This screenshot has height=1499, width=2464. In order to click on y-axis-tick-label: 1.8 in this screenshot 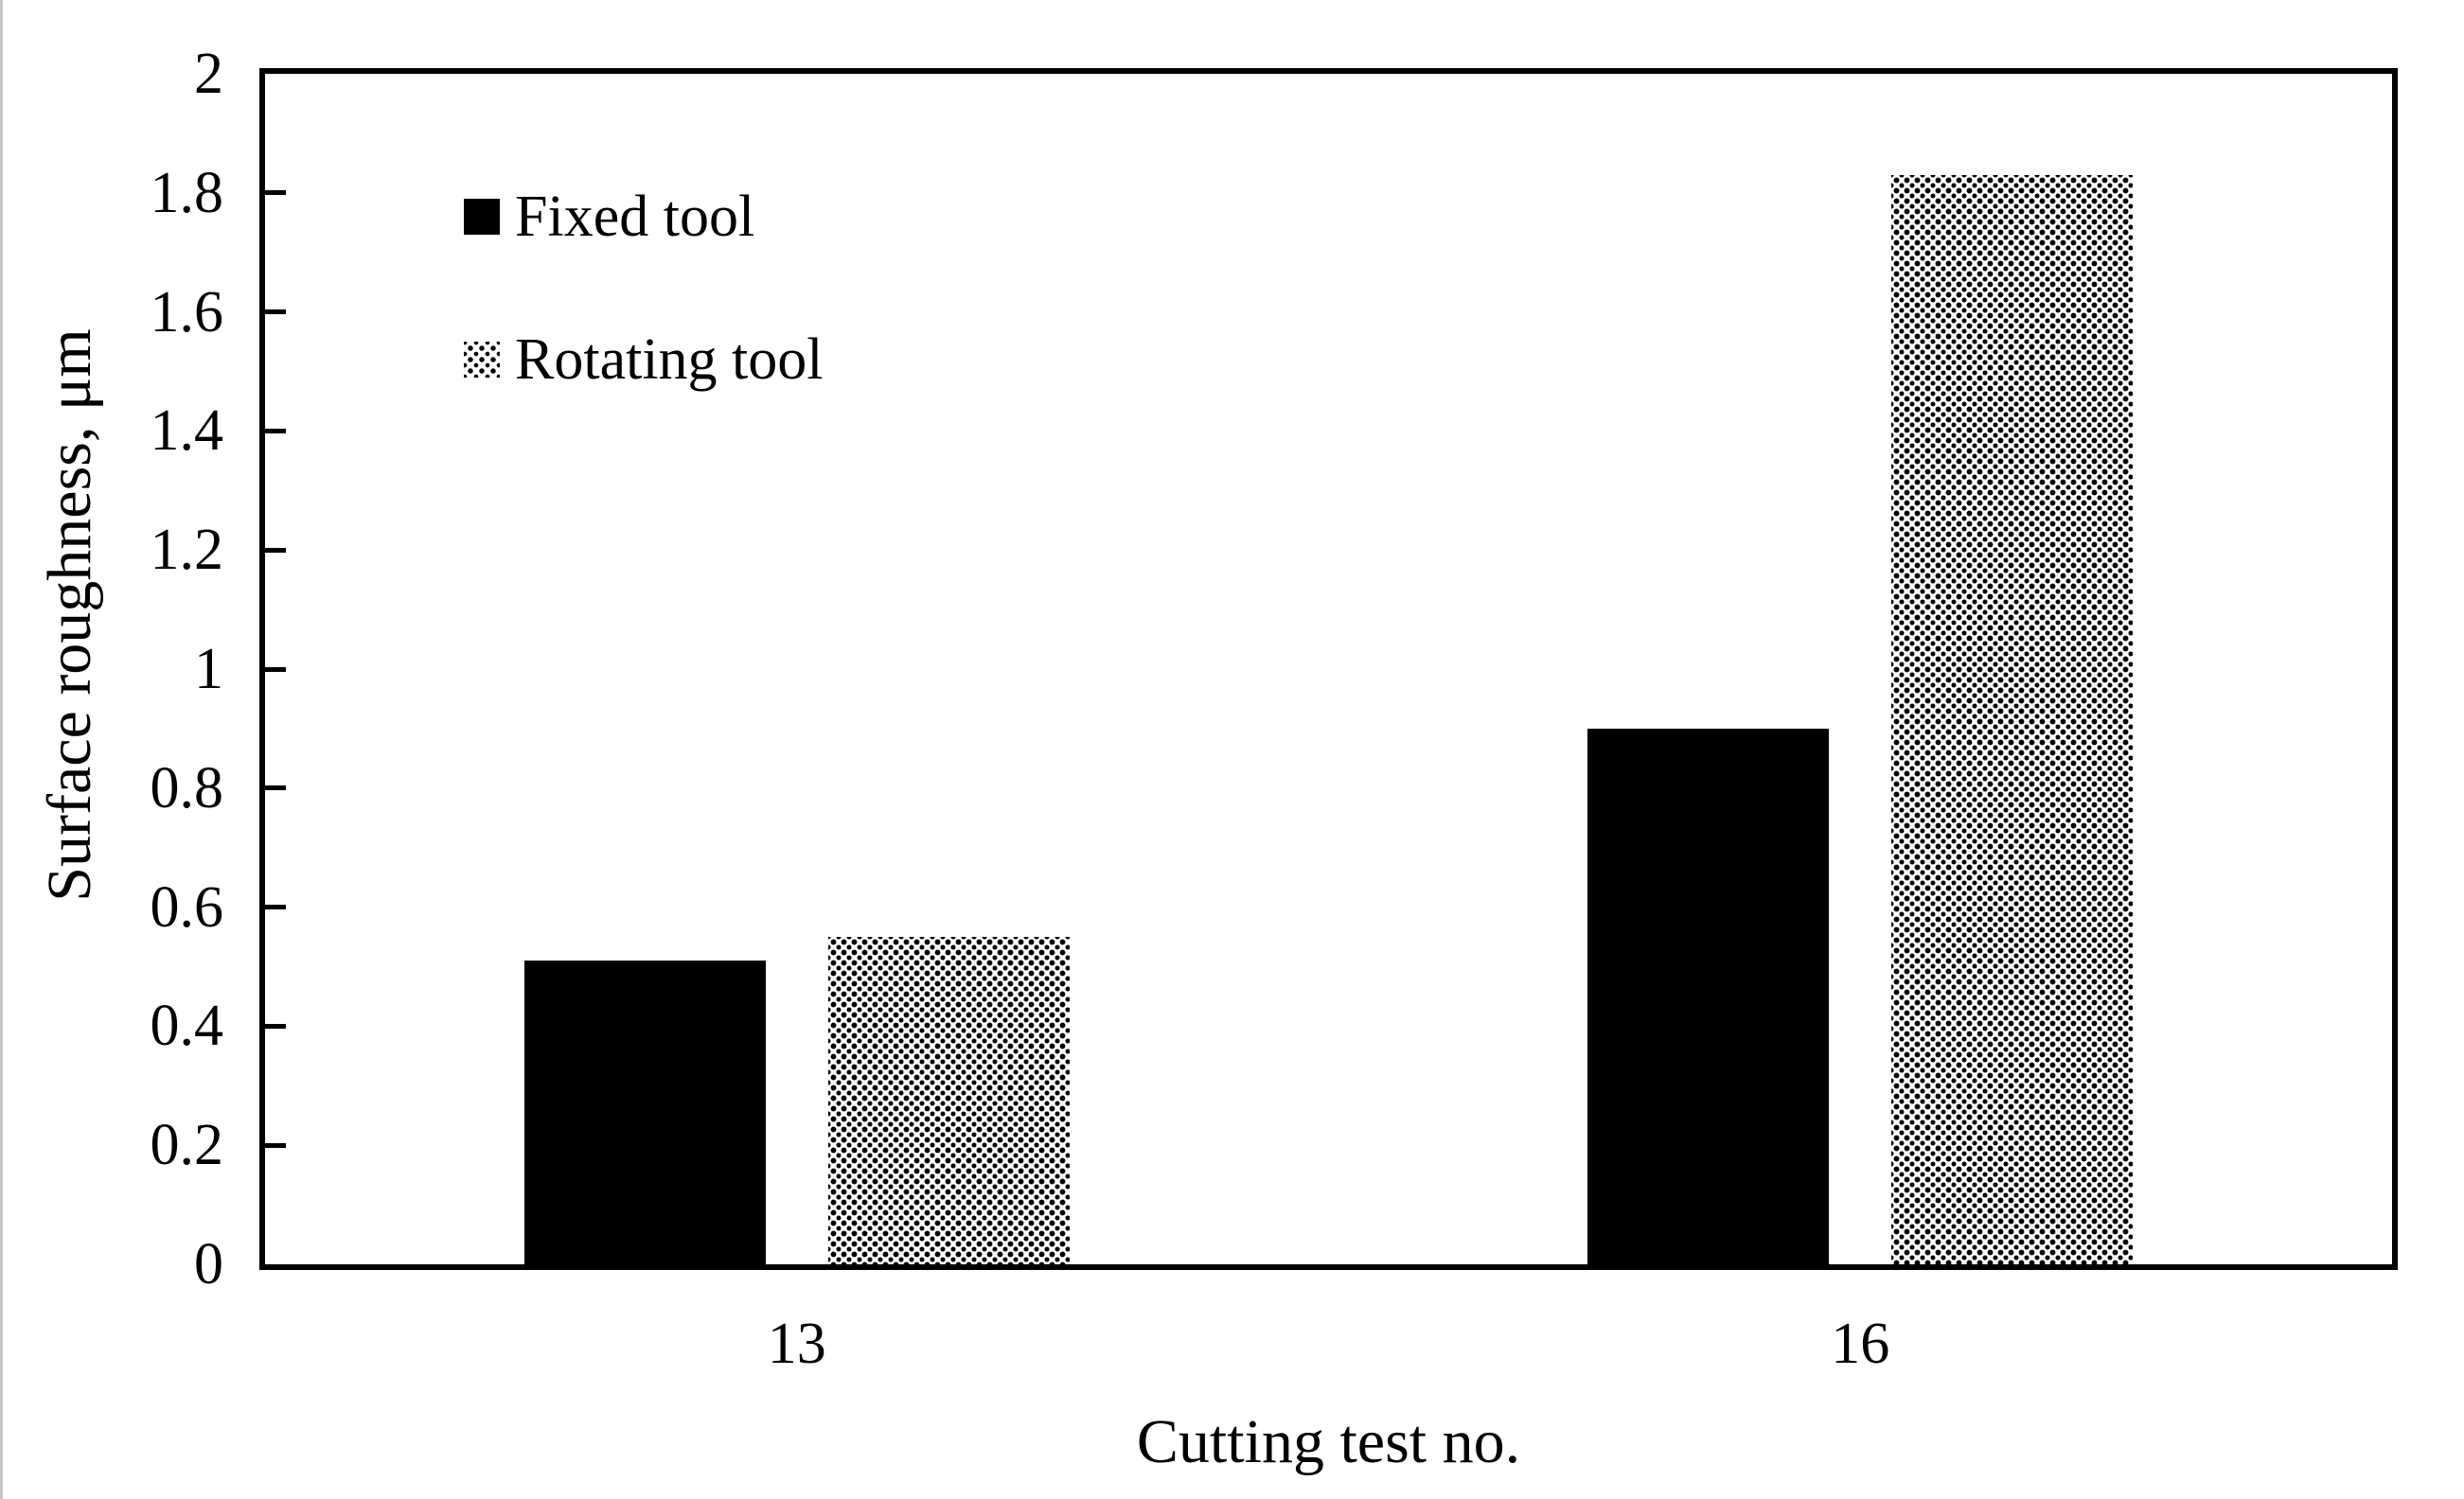, I will do `click(187, 192)`.